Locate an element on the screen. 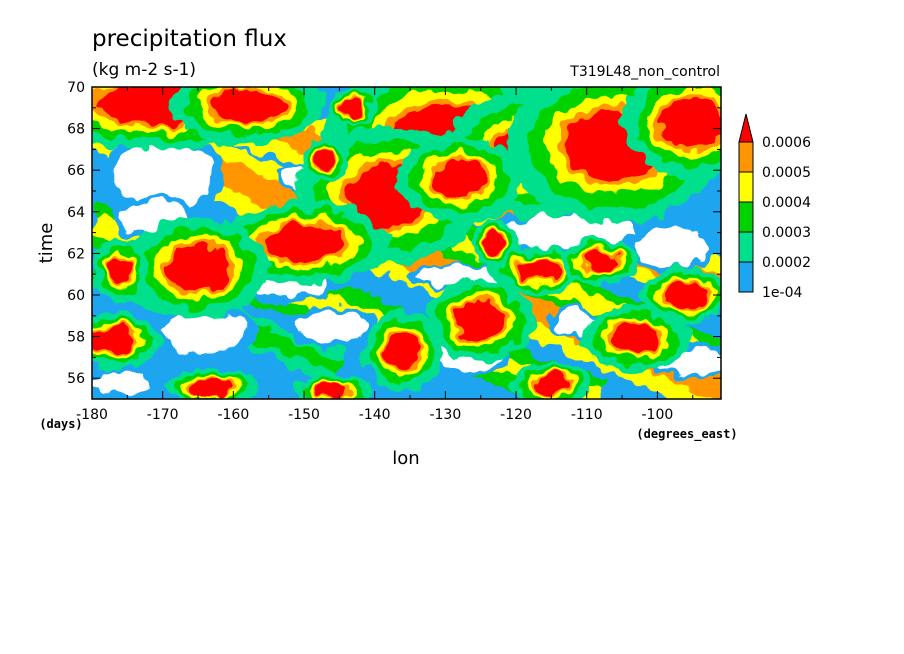 Image resolution: width=904 pixels, height=654 pixels. y-tick-label: 70 is located at coordinates (76, 88).